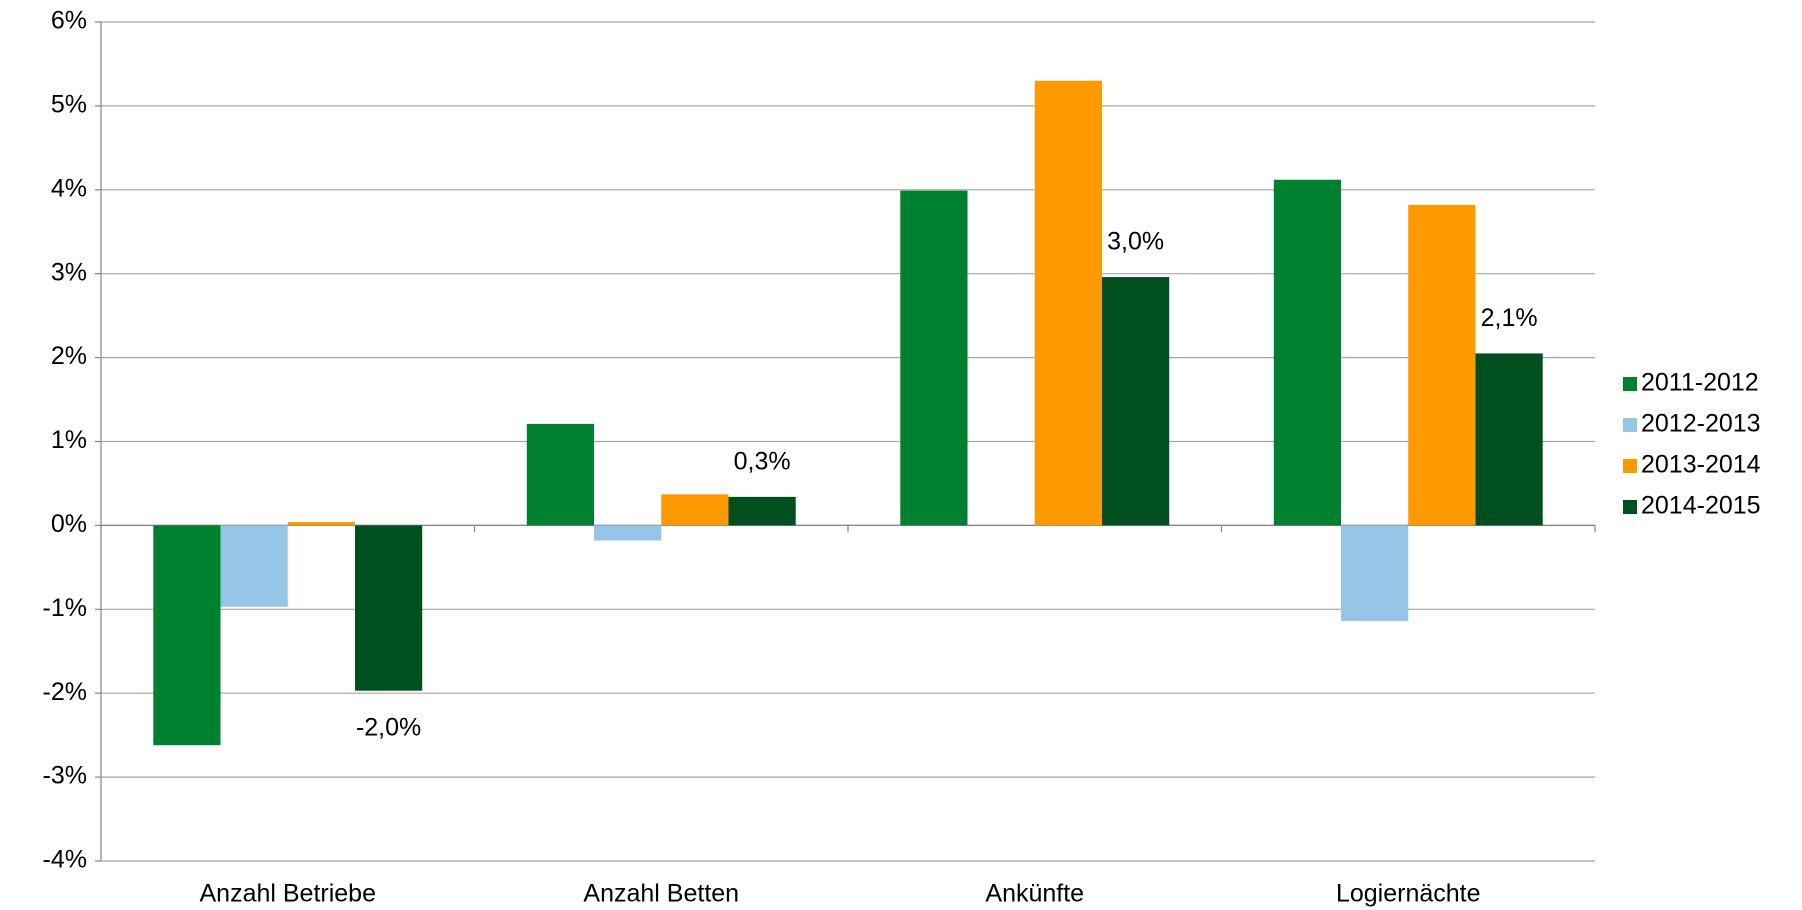 Image resolution: width=1802 pixels, height=910 pixels. Describe the element at coordinates (69, 524) in the screenshot. I see `y-tick-label: 0%` at that location.